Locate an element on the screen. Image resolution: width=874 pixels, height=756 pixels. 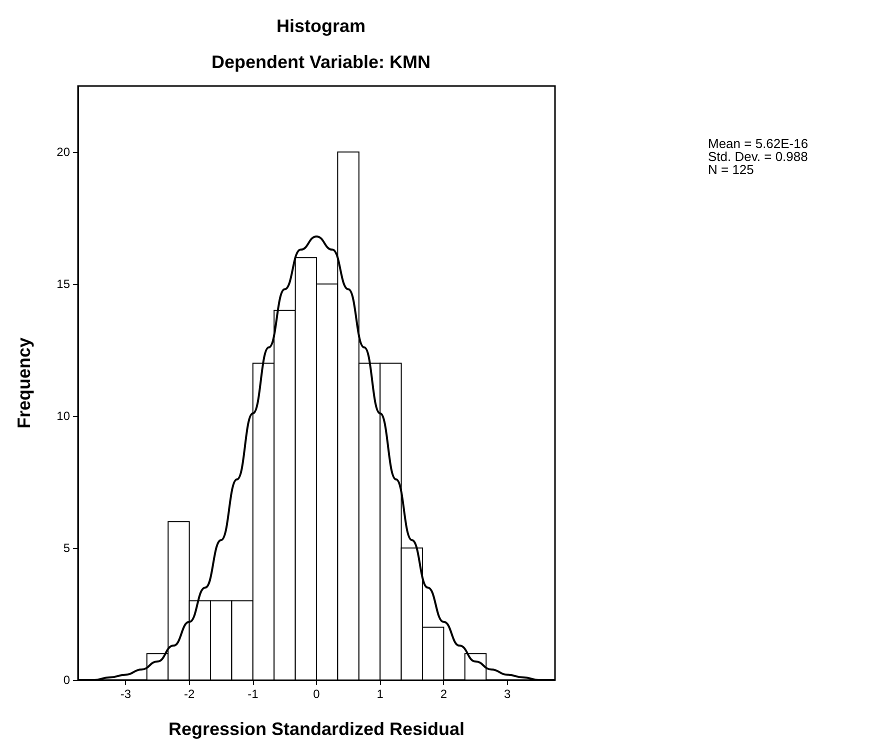
y-tick-label: 20 is located at coordinates (63, 152).